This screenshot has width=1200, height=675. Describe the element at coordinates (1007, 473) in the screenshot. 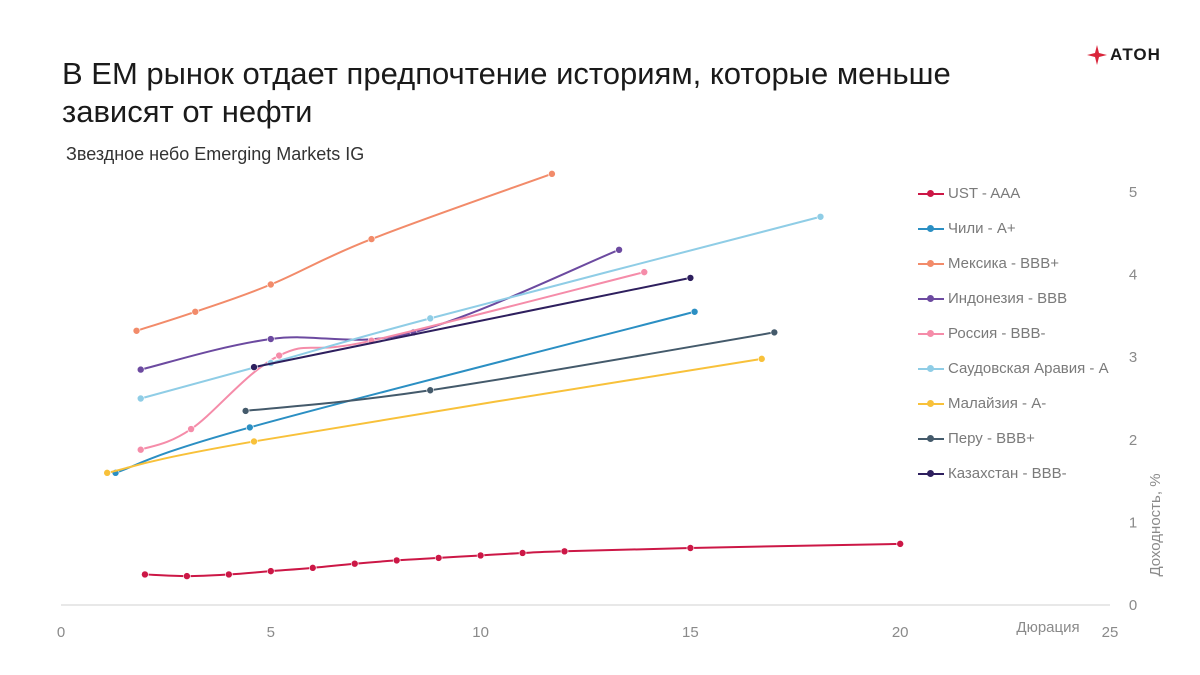

I see `legend-label: Казахстан - BBB-` at that location.